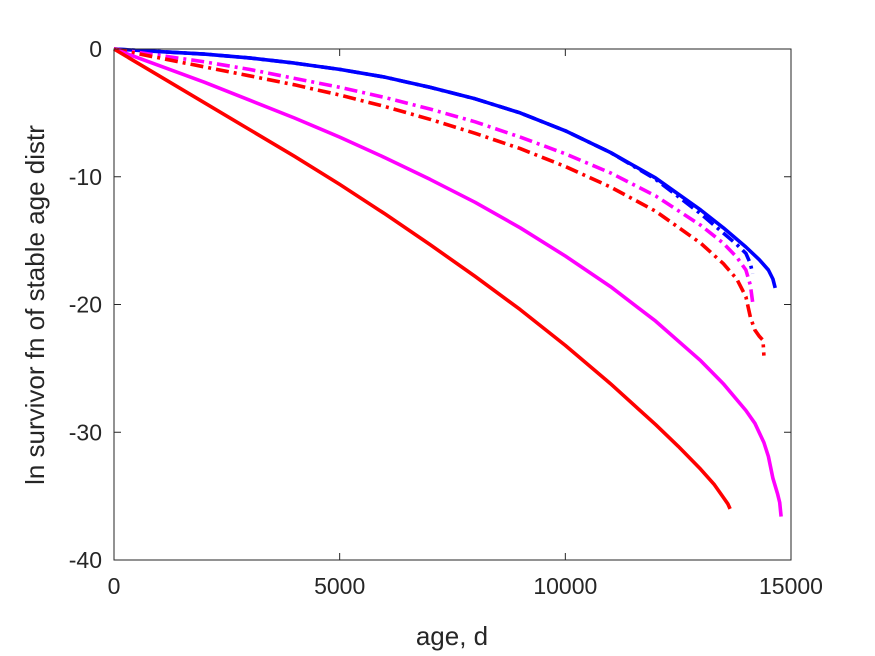  What do you see at coordinates (339, 586) in the screenshot?
I see `x-tick-label: 5000` at bounding box center [339, 586].